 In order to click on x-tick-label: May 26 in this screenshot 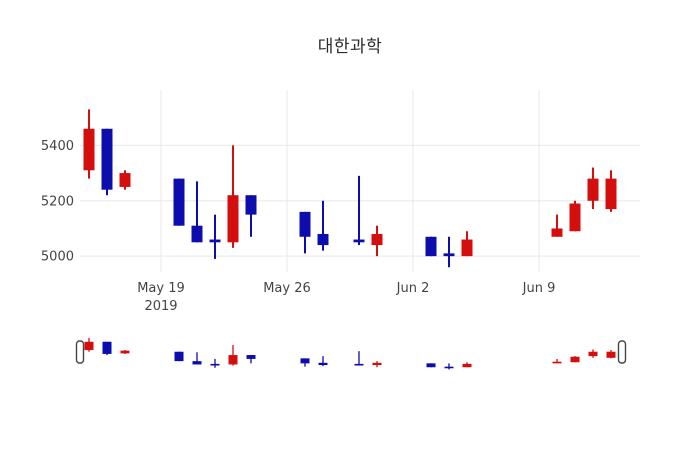, I will do `click(287, 288)`.